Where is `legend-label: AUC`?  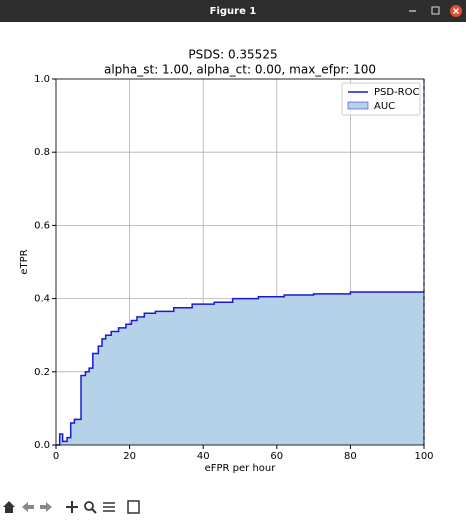
legend-label: AUC is located at coordinates (384, 106).